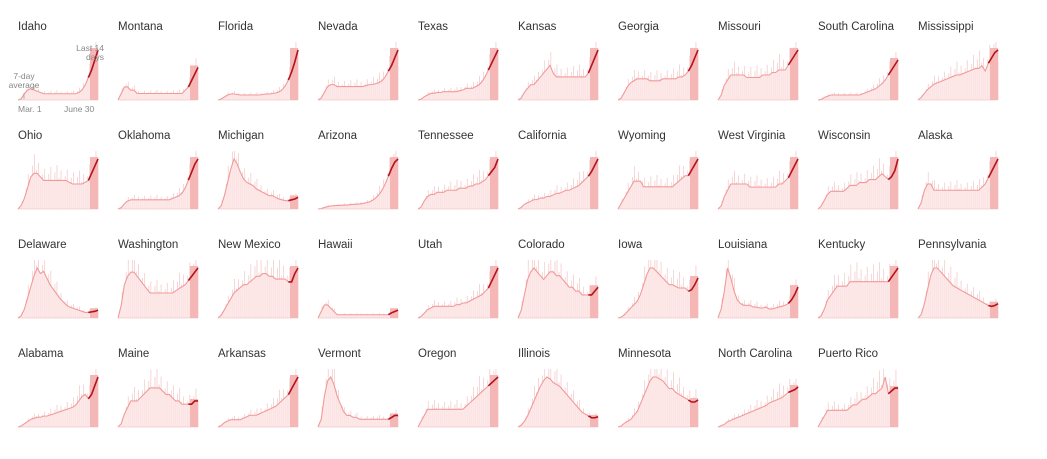 Image resolution: width=1047 pixels, height=459 pixels. I want to click on state-chart: California, so click(550, 163).